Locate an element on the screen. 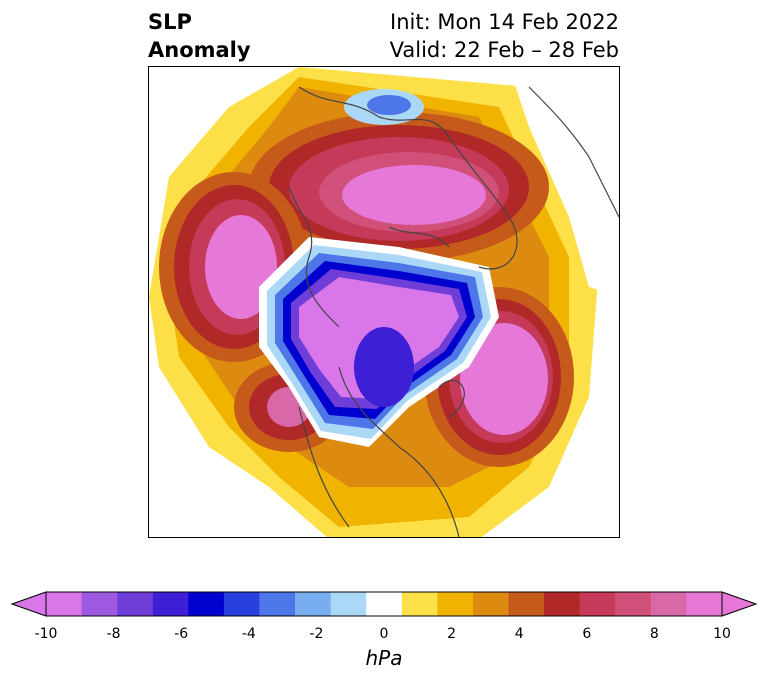 The height and width of the screenshot is (684, 768). title-line-2: Anomaly is located at coordinates (199, 50).